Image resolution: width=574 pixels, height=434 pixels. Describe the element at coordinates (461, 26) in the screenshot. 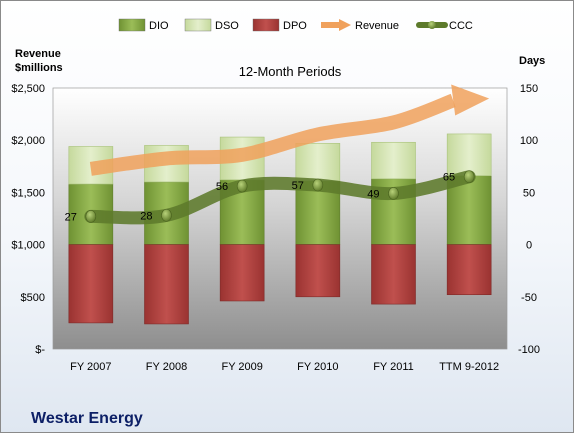

I see `legend-label-ccc: CCC` at that location.